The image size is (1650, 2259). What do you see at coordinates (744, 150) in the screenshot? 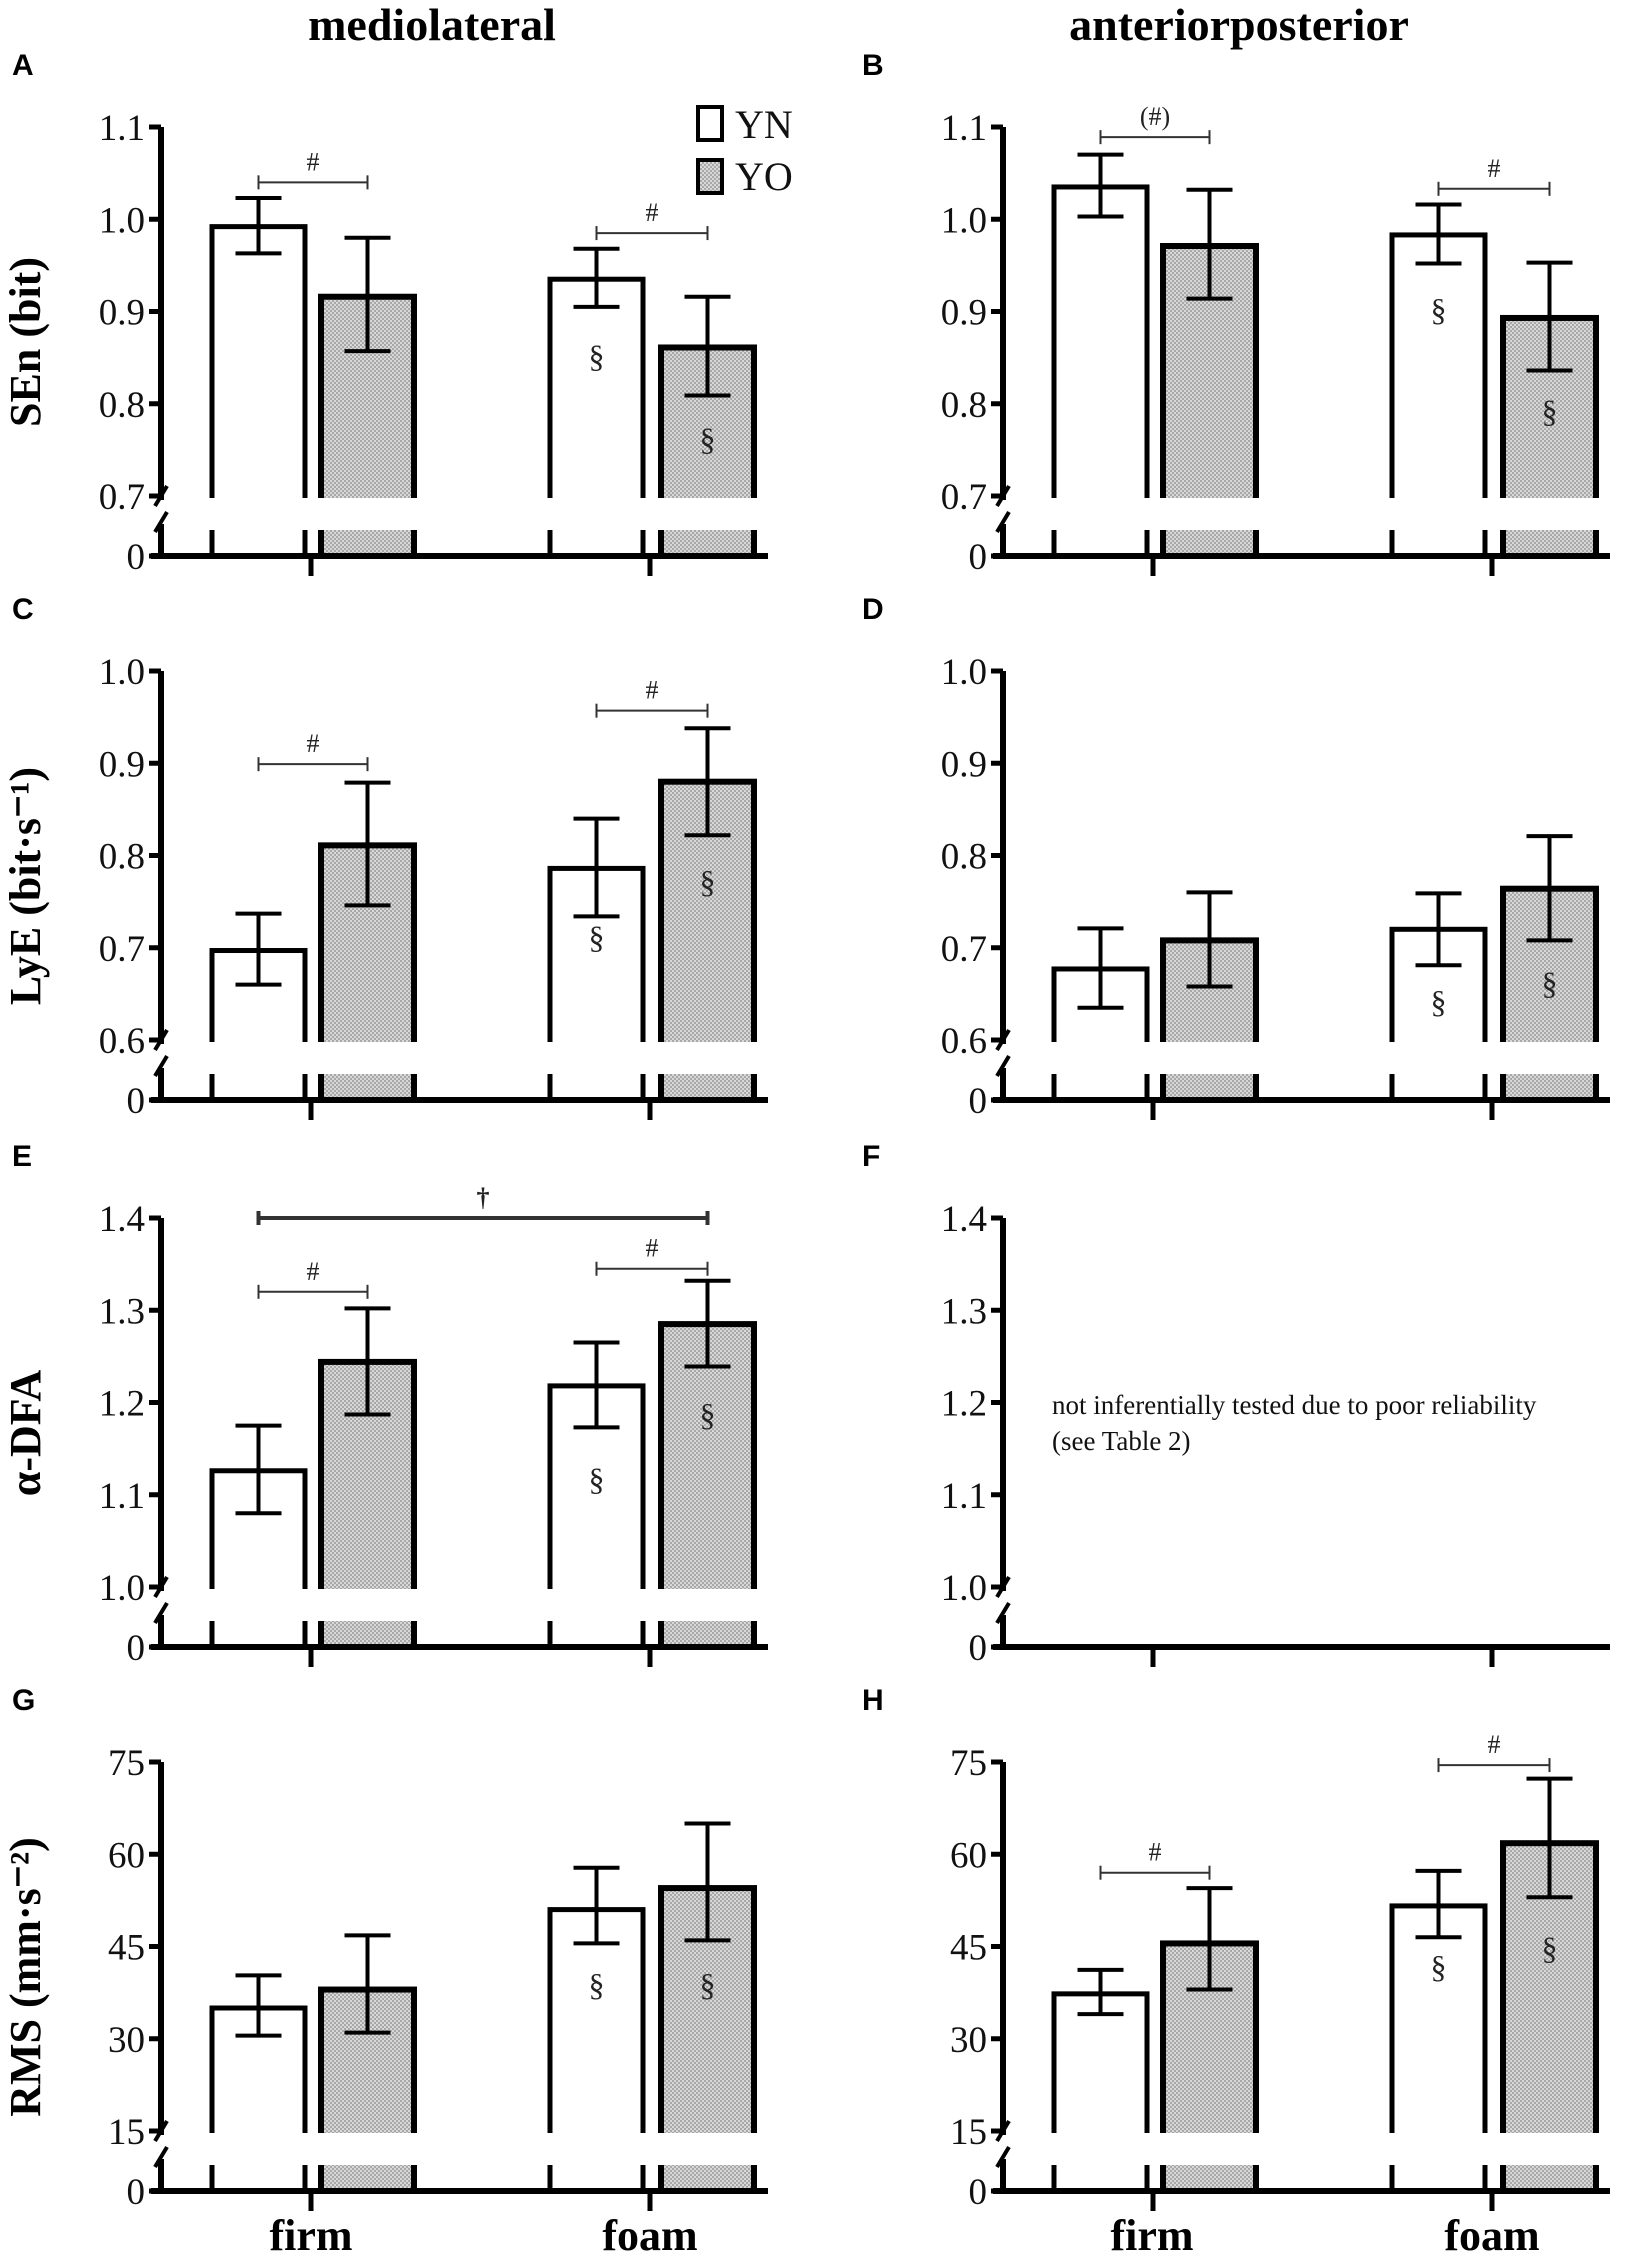
I see `legend: YN YO` at bounding box center [744, 150].